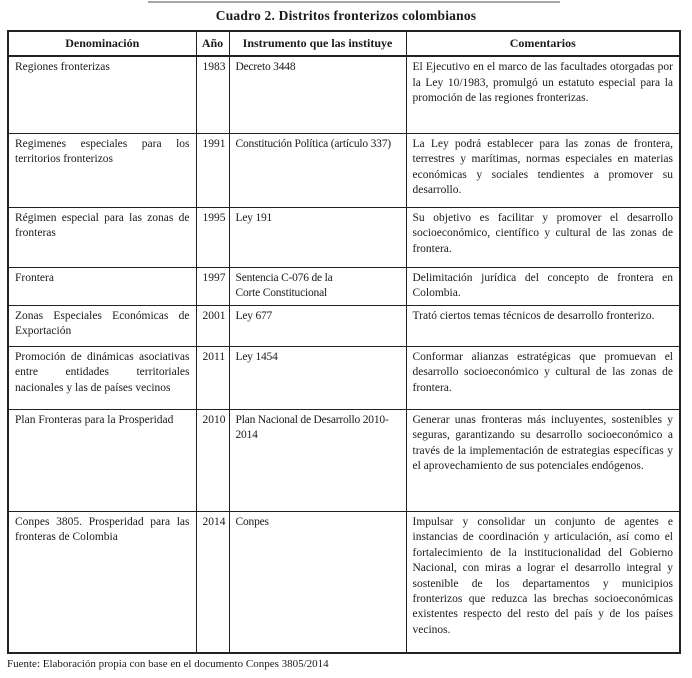 The width and height of the screenshot is (692, 678). What do you see at coordinates (543, 44) in the screenshot?
I see `column-header-comentarios: Comentarios` at bounding box center [543, 44].